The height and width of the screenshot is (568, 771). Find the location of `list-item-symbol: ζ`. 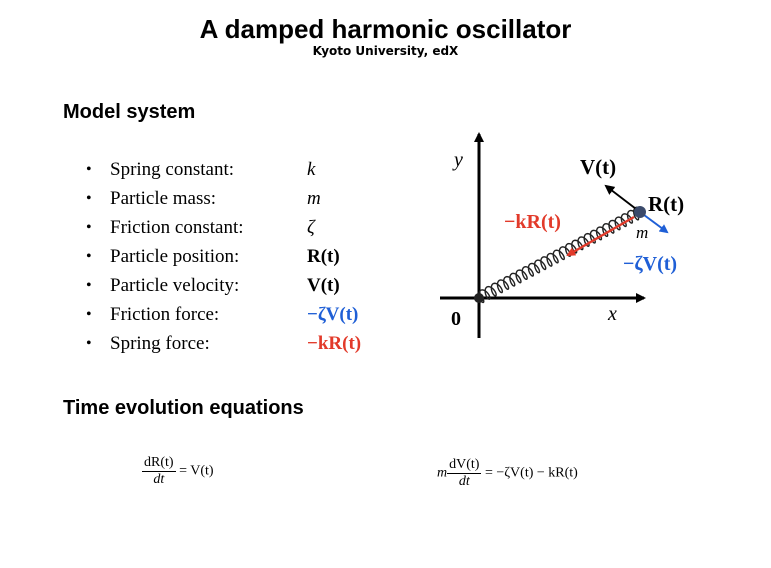

list-item-symbol: ζ is located at coordinates (311, 227).